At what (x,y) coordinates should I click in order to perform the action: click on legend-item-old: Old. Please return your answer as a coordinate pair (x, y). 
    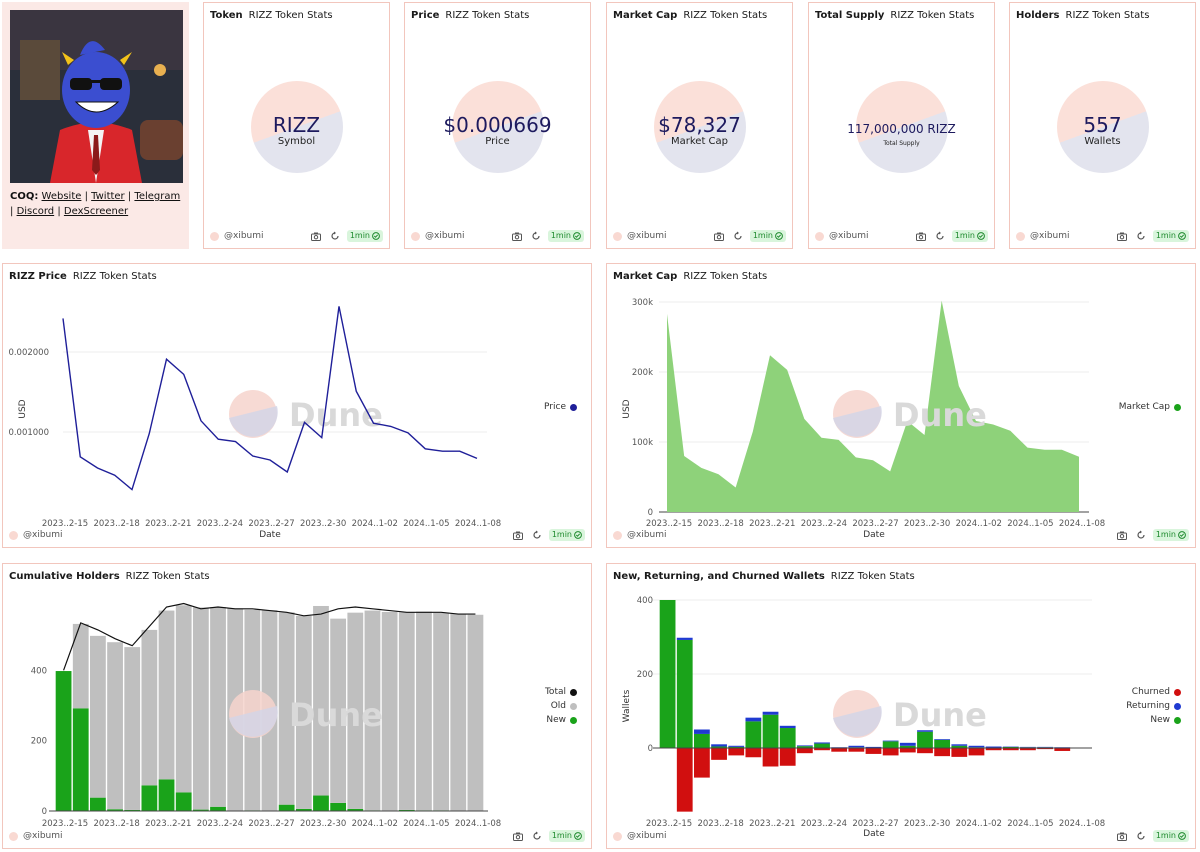
    Looking at the image, I should click on (561, 706).